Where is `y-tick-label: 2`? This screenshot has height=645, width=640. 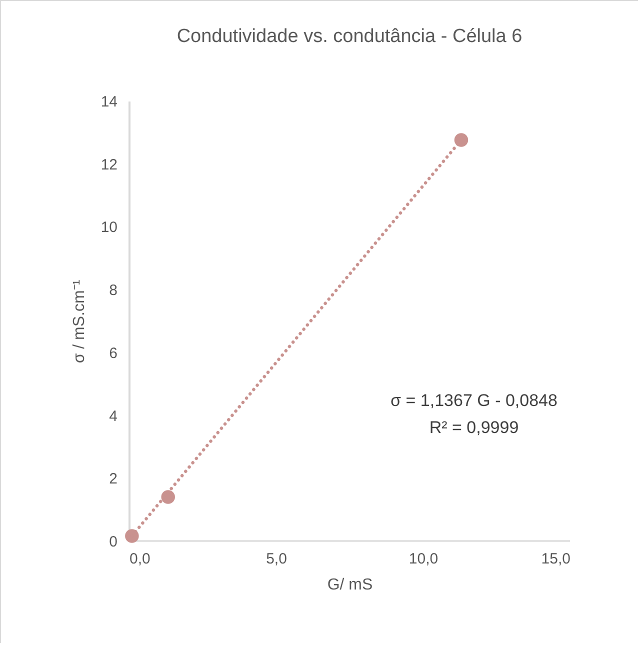 y-tick-label: 2 is located at coordinates (113, 479).